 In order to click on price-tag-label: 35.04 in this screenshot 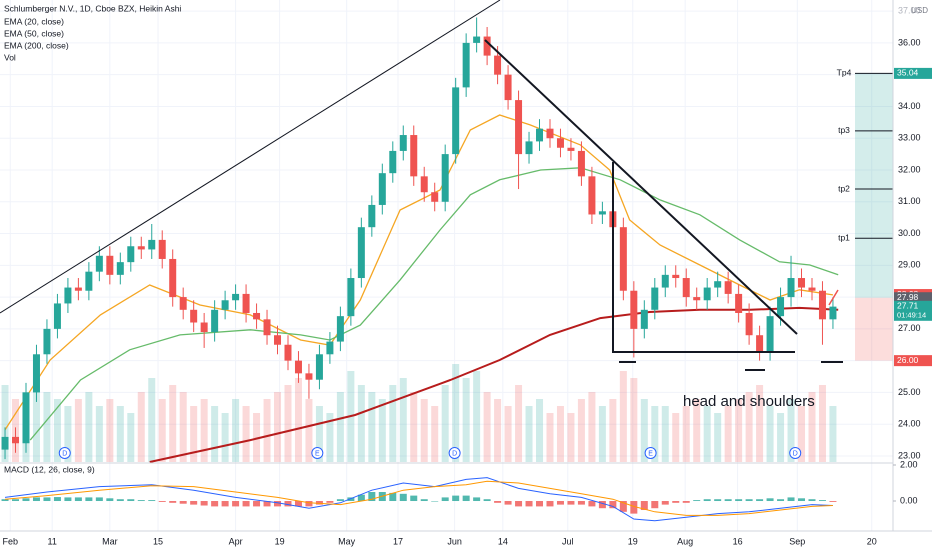, I will do `click(908, 73)`.